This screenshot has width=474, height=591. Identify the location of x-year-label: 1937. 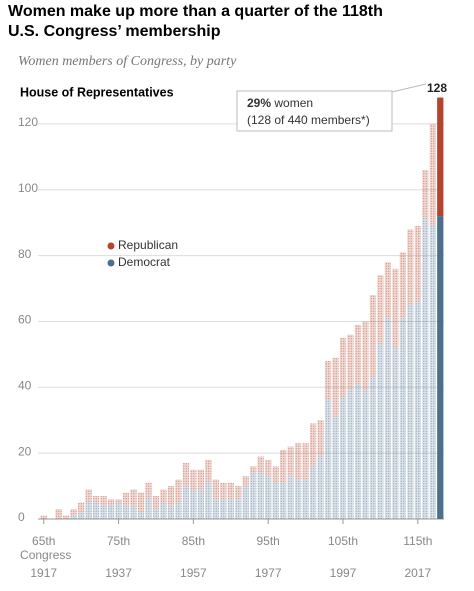
(118, 573).